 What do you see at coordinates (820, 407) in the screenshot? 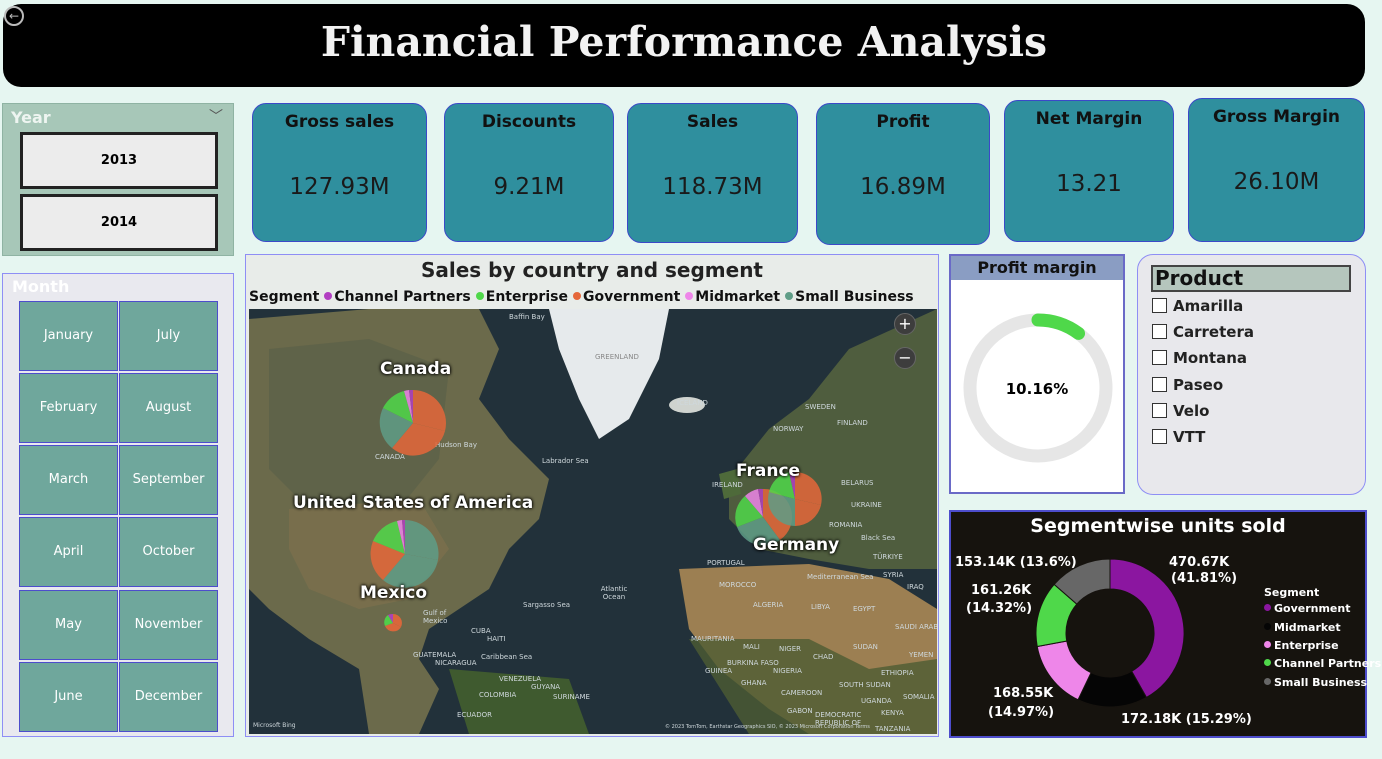
I see `map-label: SWEDEN` at bounding box center [820, 407].